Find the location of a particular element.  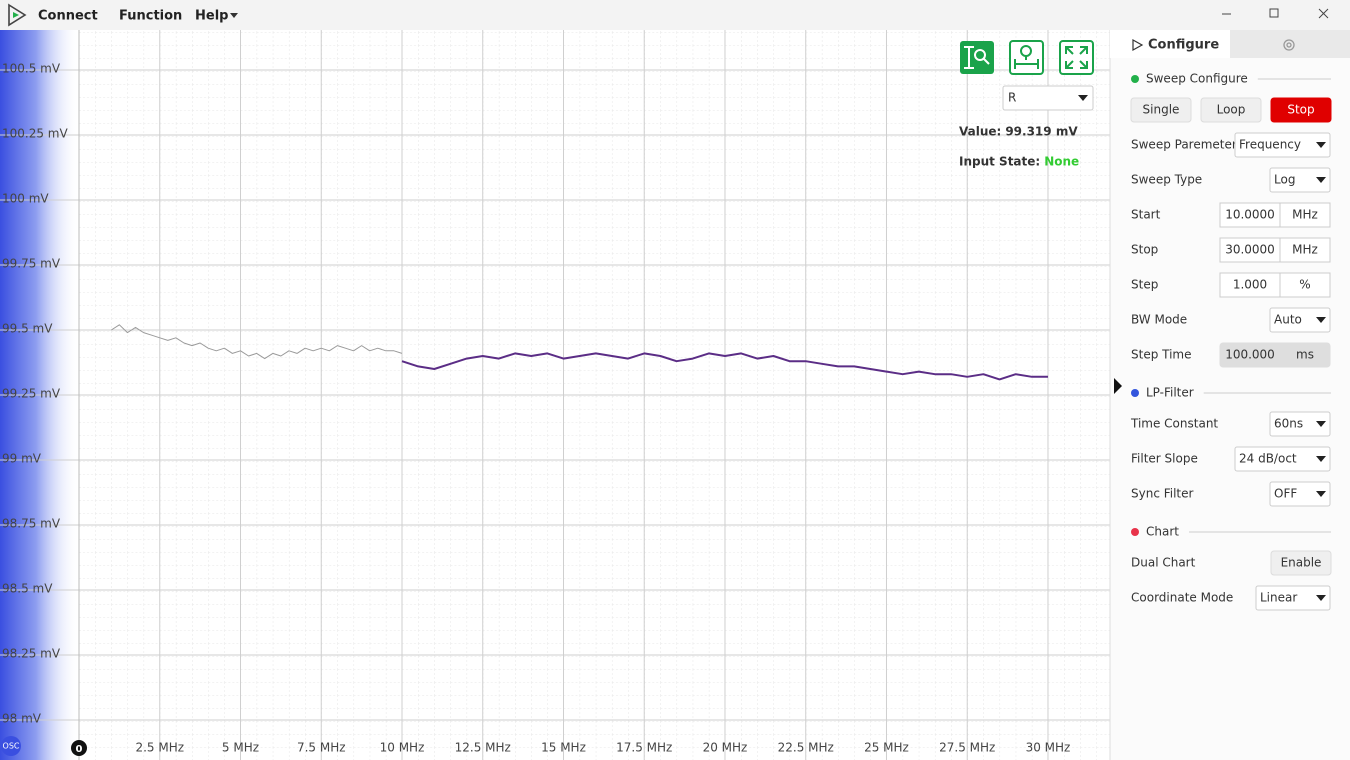

x-tick-label: 0 is located at coordinates (79, 749).